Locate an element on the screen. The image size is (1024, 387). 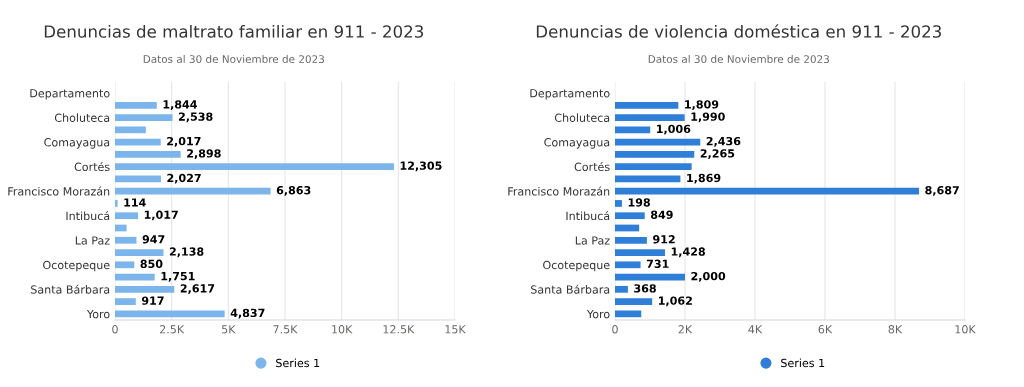
x-tick-label: 5K is located at coordinates (229, 329).